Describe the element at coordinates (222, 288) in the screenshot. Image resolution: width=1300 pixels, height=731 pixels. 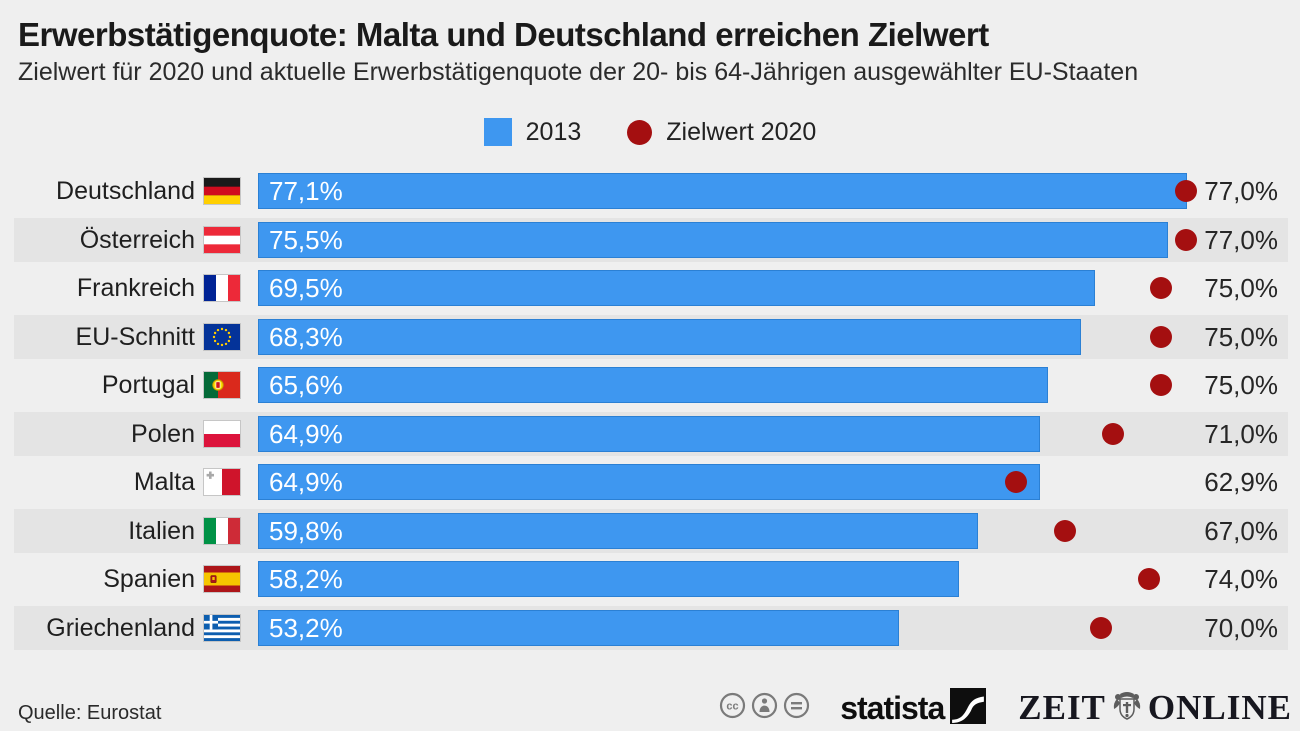
I see `fr-flag-icon` at that location.